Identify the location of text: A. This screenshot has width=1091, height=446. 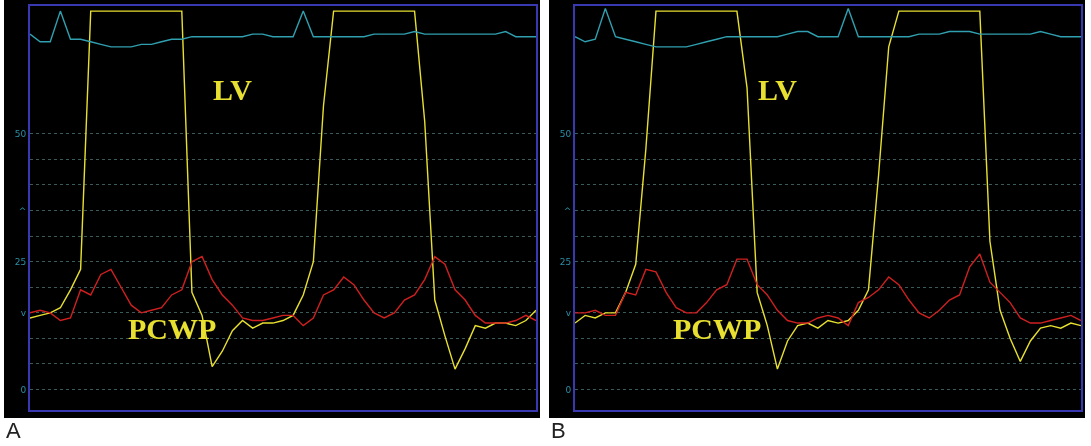
(13, 431).